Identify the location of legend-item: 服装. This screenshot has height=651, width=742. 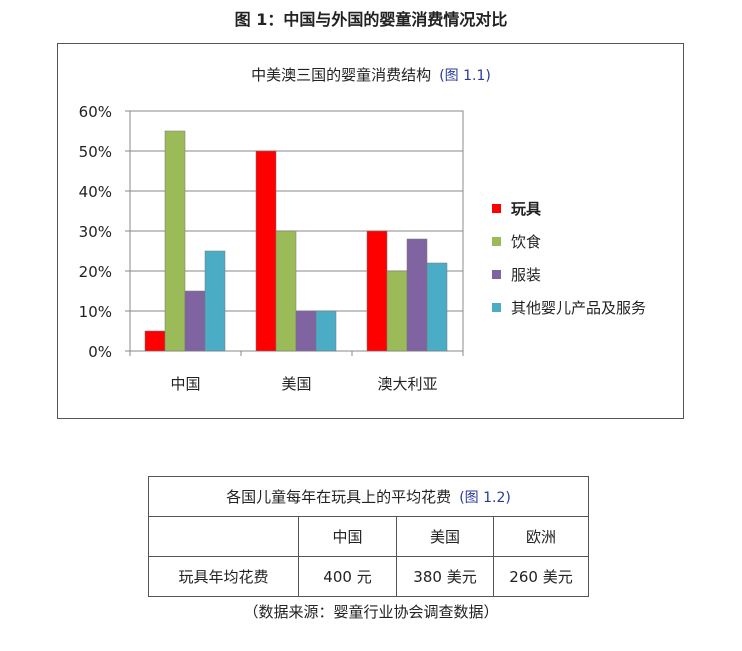
(516, 274).